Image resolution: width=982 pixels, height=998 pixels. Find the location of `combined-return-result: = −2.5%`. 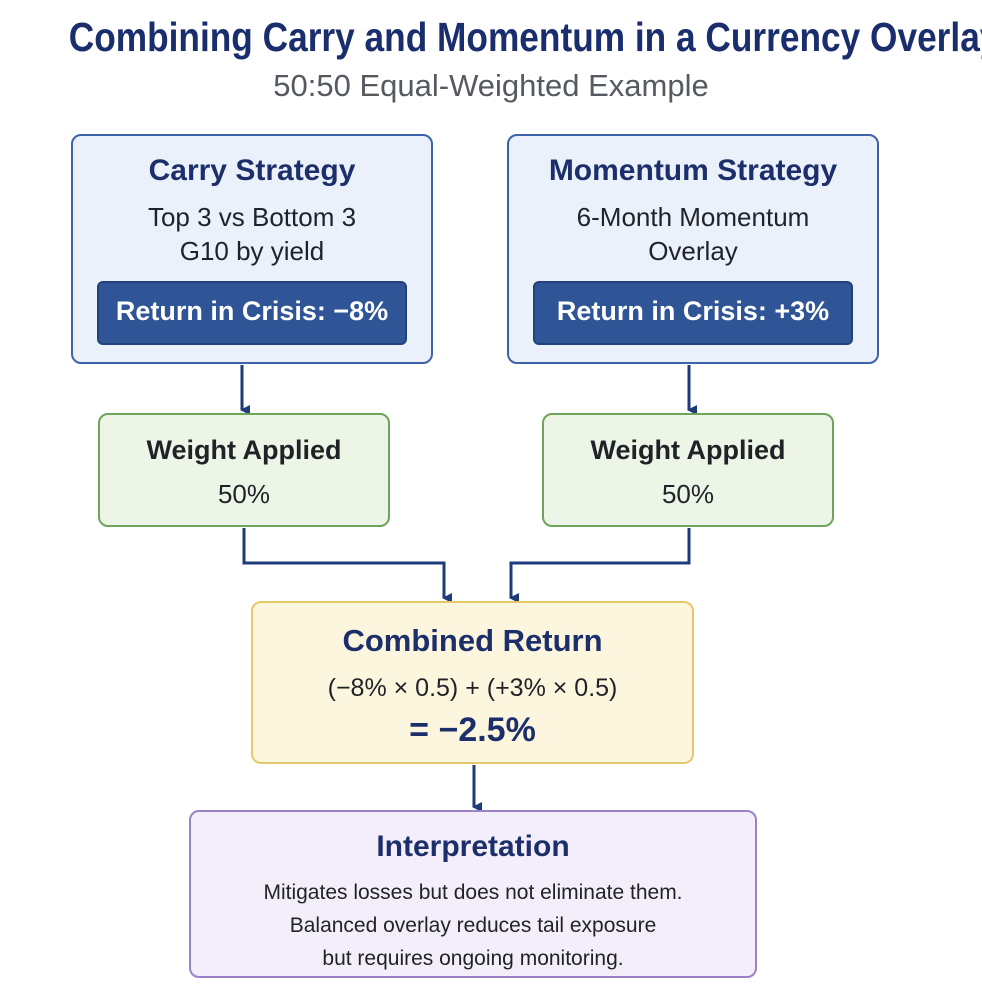

combined-return-result: = −2.5% is located at coordinates (472, 730).